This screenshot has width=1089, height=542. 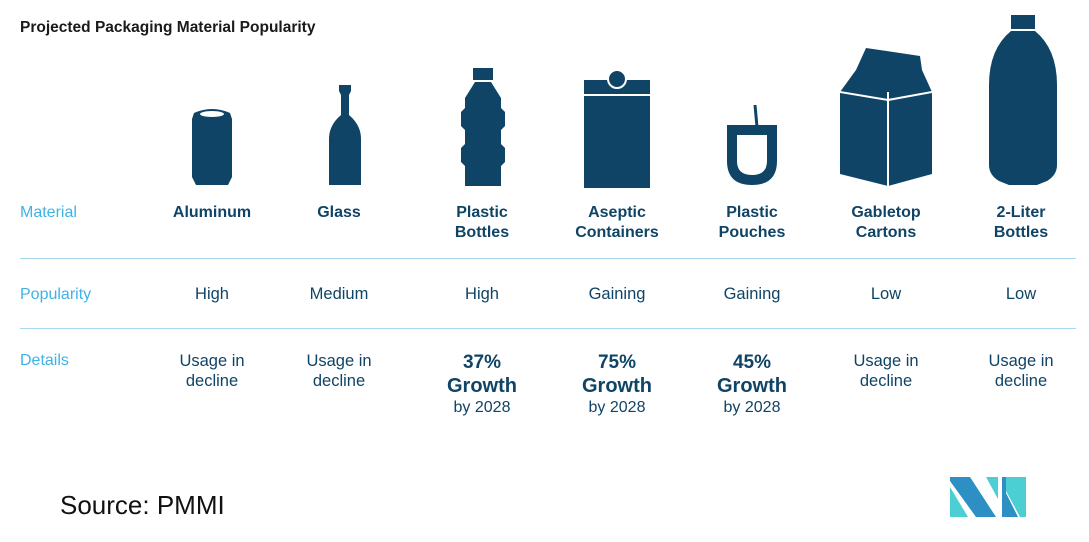 What do you see at coordinates (339, 212) in the screenshot?
I see `material-name: Glass` at bounding box center [339, 212].